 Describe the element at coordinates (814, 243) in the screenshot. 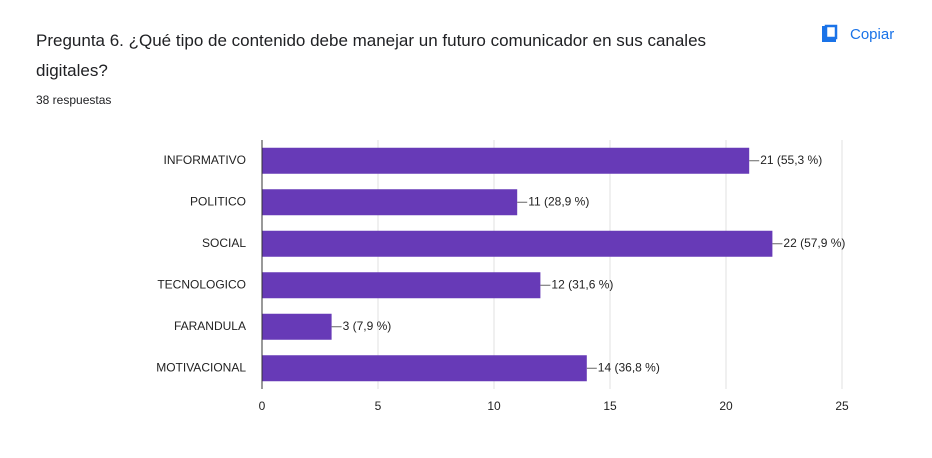

I see `value-label: 22 (57,9 %)` at that location.